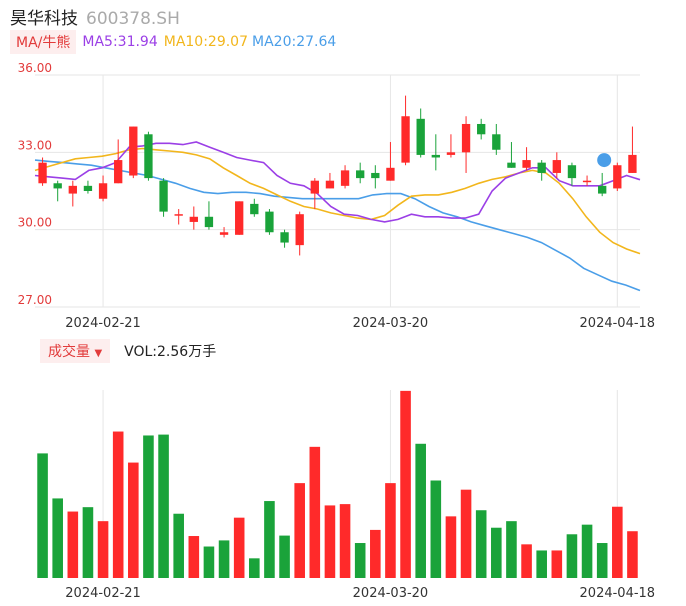 This screenshot has width=686, height=606. Describe the element at coordinates (337, 182) in the screenshot. I see `ma5-line` at that location.